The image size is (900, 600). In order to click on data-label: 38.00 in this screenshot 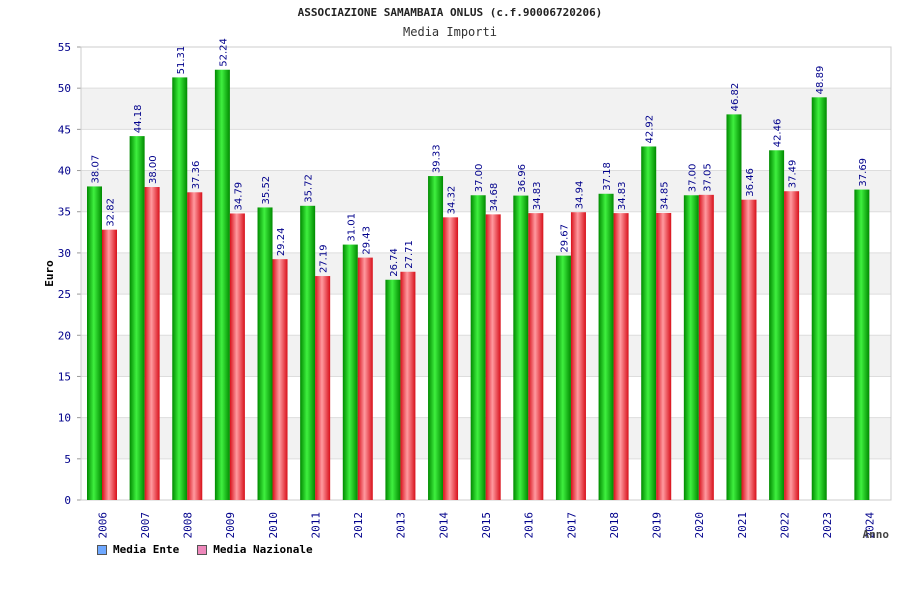, I will do `click(153, 169)`.